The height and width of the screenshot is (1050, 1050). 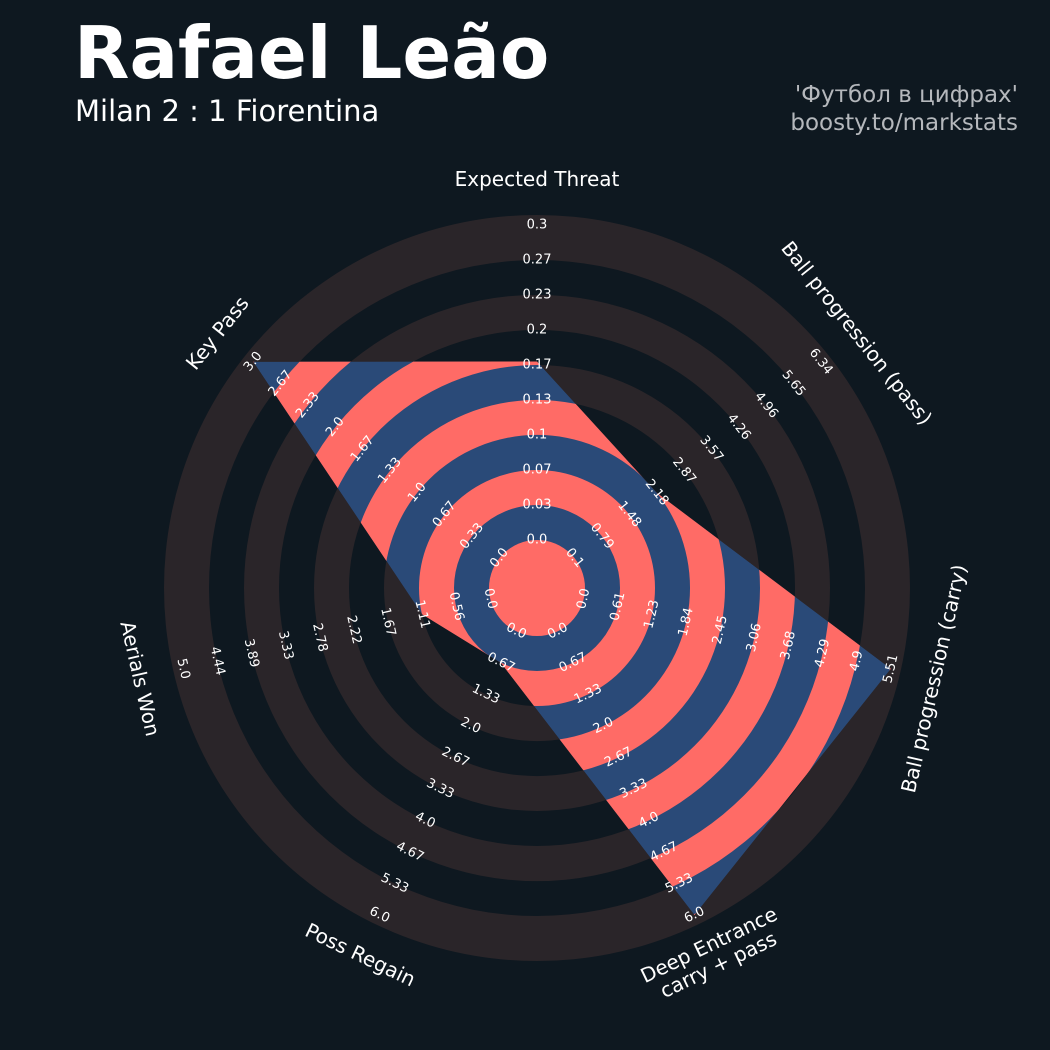 What do you see at coordinates (537, 330) in the screenshot?
I see `tick-label: 0.2` at bounding box center [537, 330].